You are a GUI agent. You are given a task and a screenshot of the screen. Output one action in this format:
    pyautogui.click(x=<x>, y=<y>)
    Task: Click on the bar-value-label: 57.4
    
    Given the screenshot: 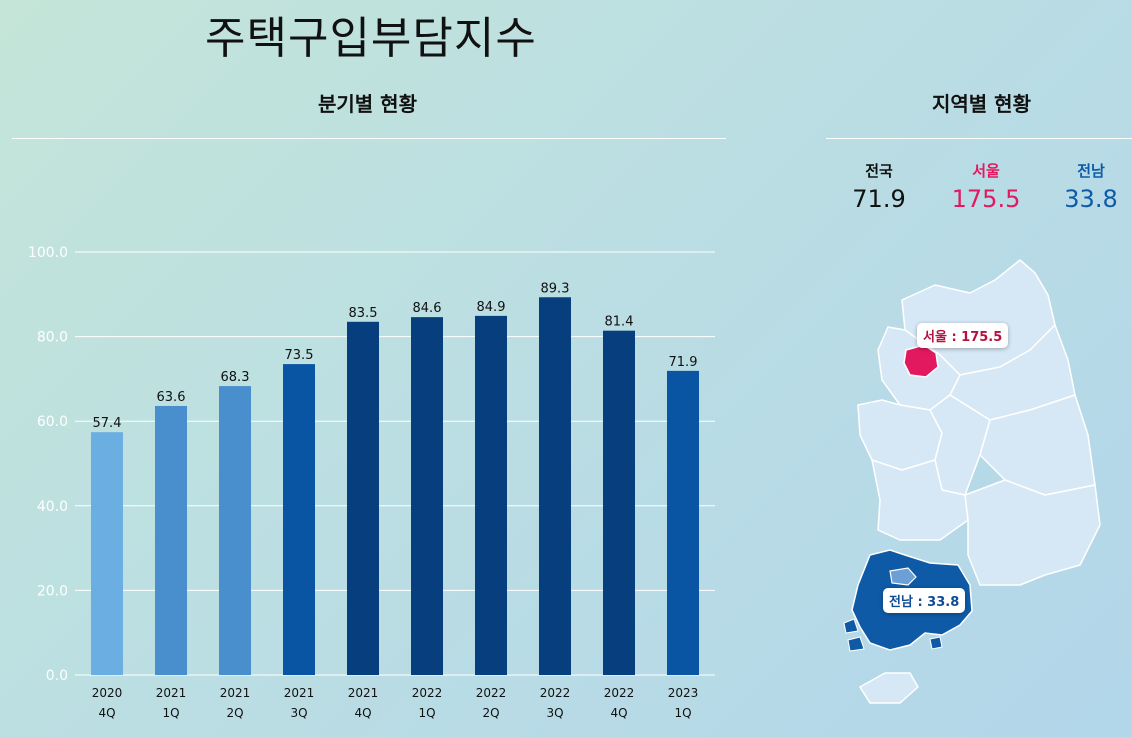 What is the action you would take?
    pyautogui.click(x=107, y=423)
    